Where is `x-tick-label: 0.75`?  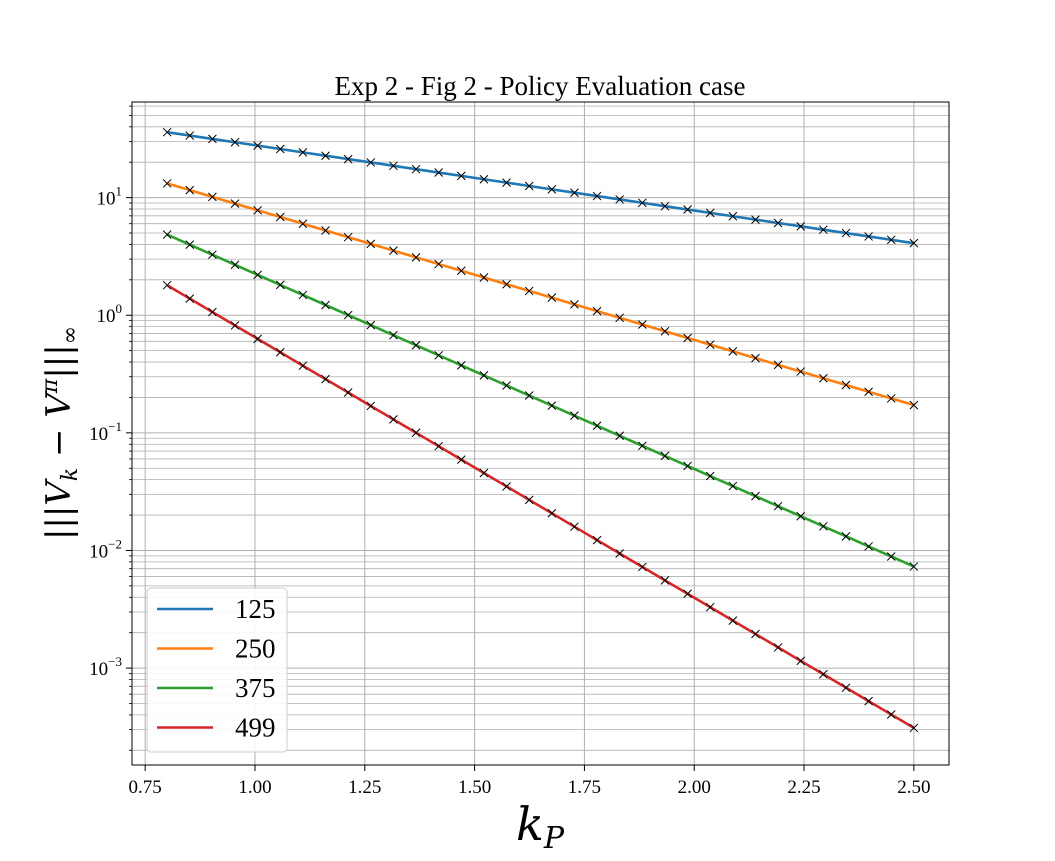
x-tick-label: 0.75 is located at coordinates (145, 787).